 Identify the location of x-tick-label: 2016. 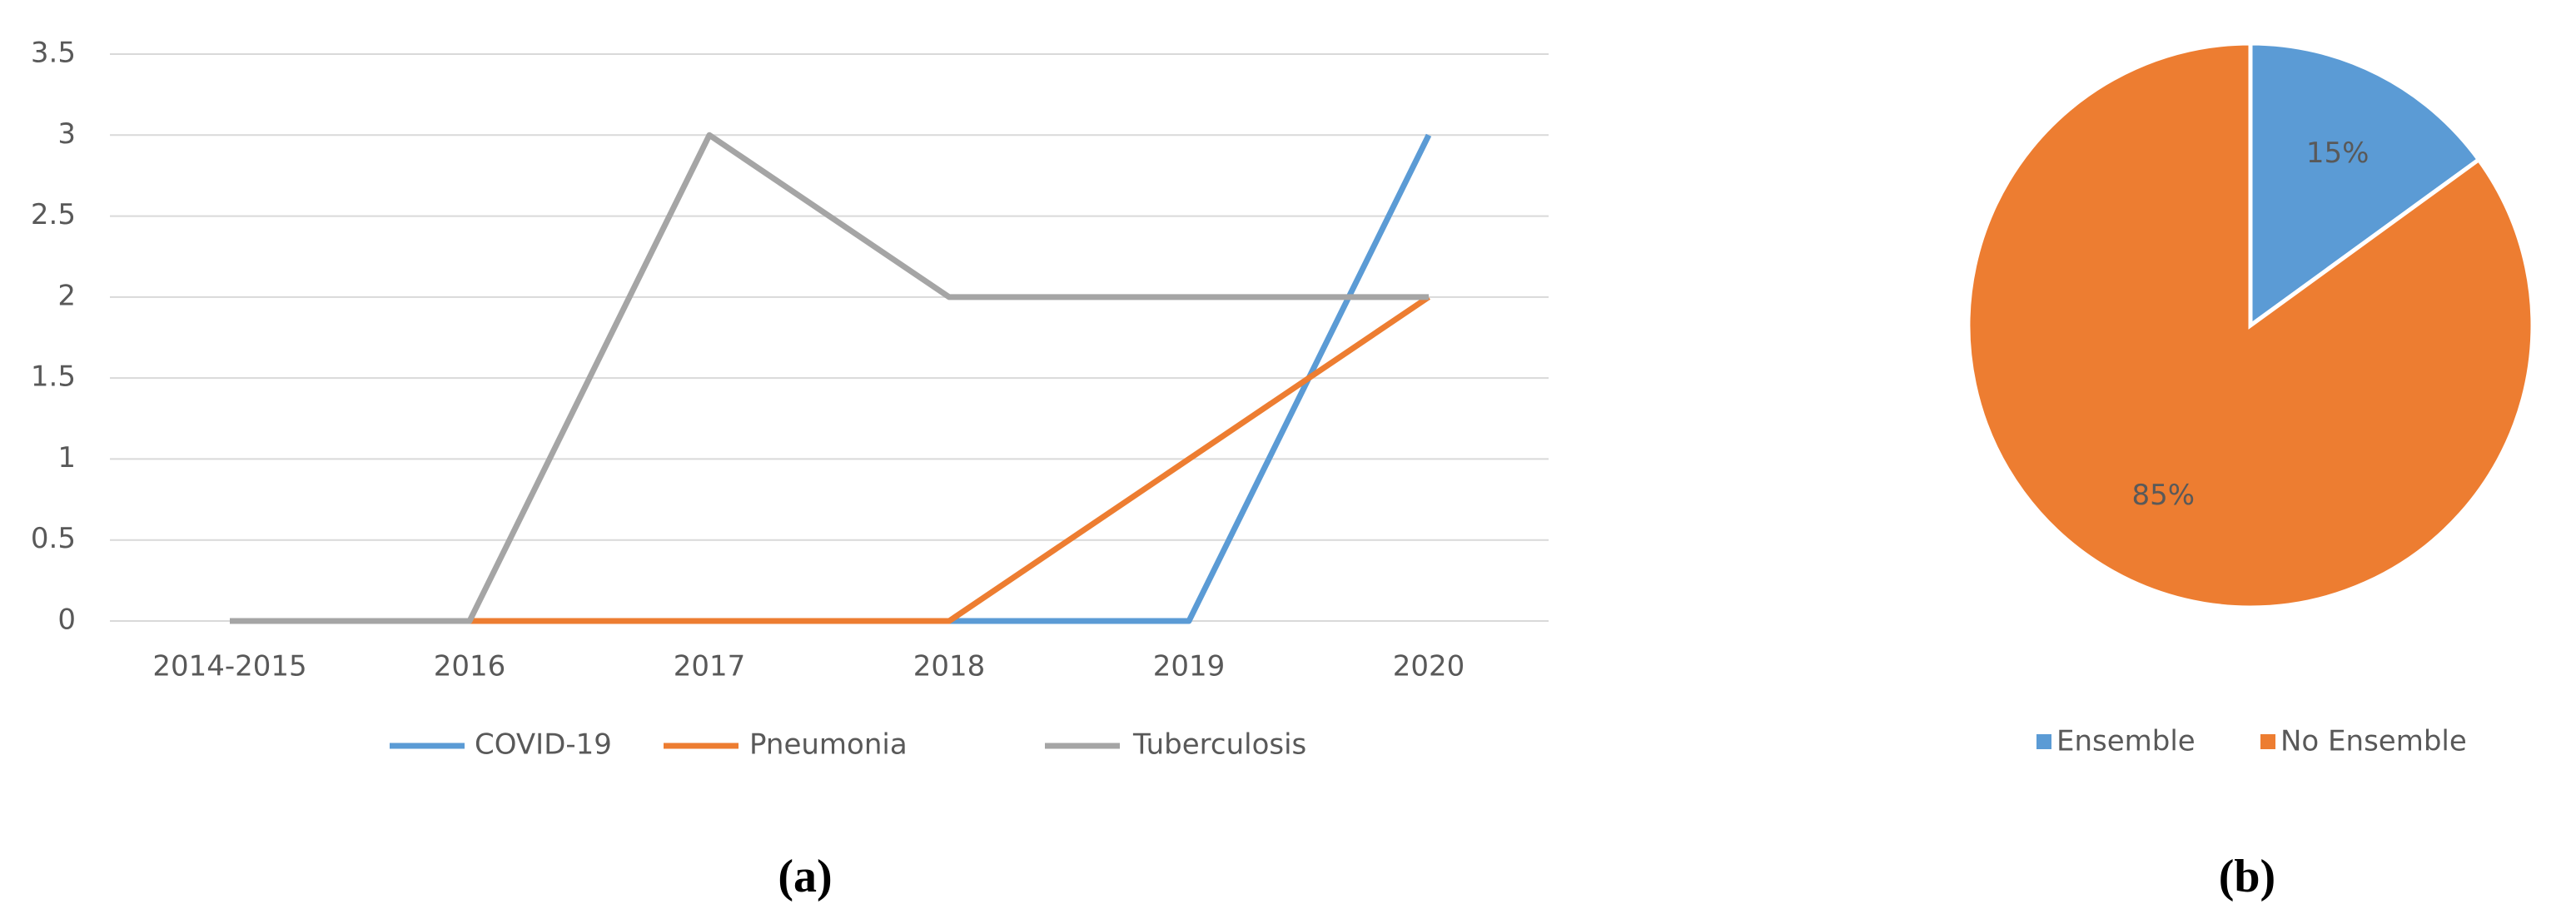
(470, 666).